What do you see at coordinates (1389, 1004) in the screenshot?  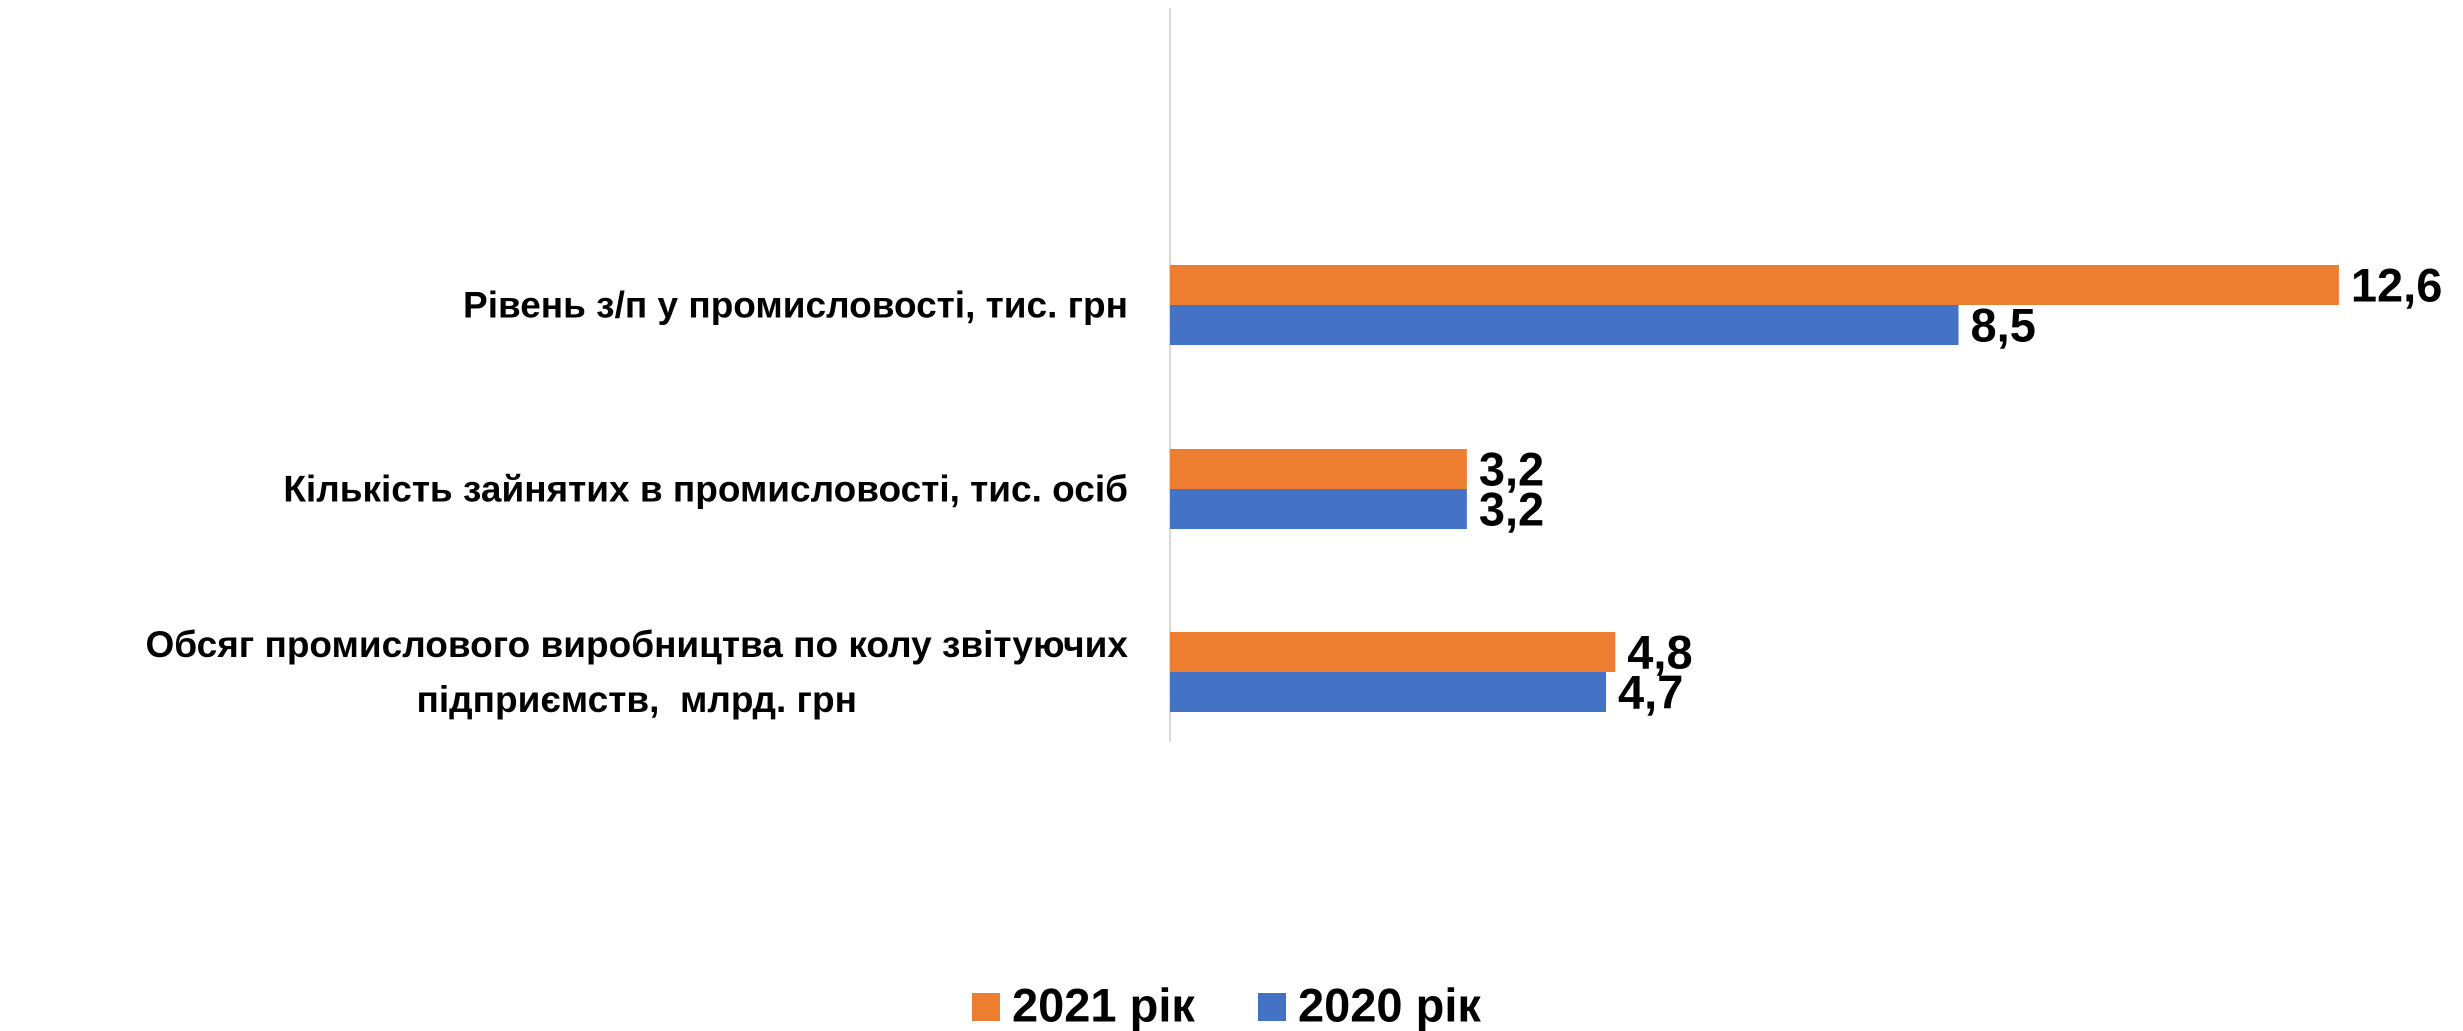 I see `legend-label: 2020 рік` at bounding box center [1389, 1004].